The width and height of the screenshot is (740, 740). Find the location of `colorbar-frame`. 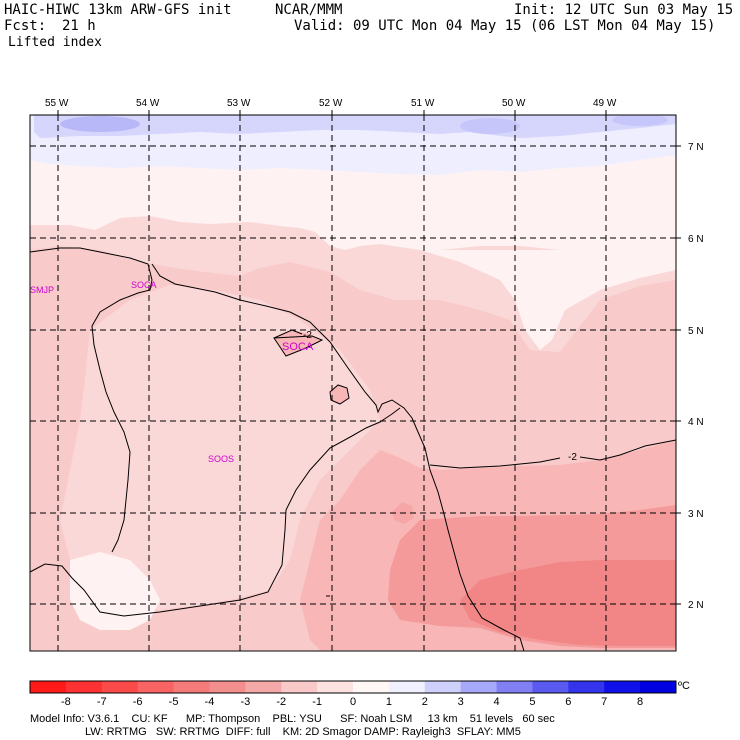

colorbar-frame is located at coordinates (353, 687).